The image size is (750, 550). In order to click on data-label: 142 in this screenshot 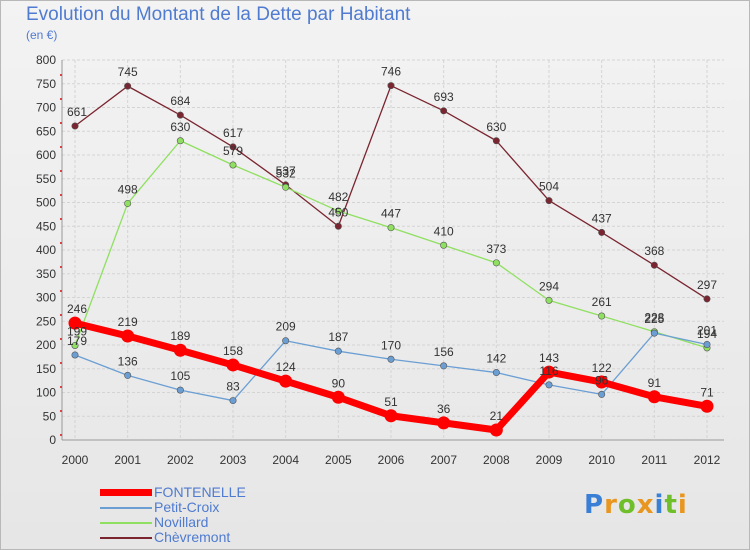, I will do `click(496, 359)`.